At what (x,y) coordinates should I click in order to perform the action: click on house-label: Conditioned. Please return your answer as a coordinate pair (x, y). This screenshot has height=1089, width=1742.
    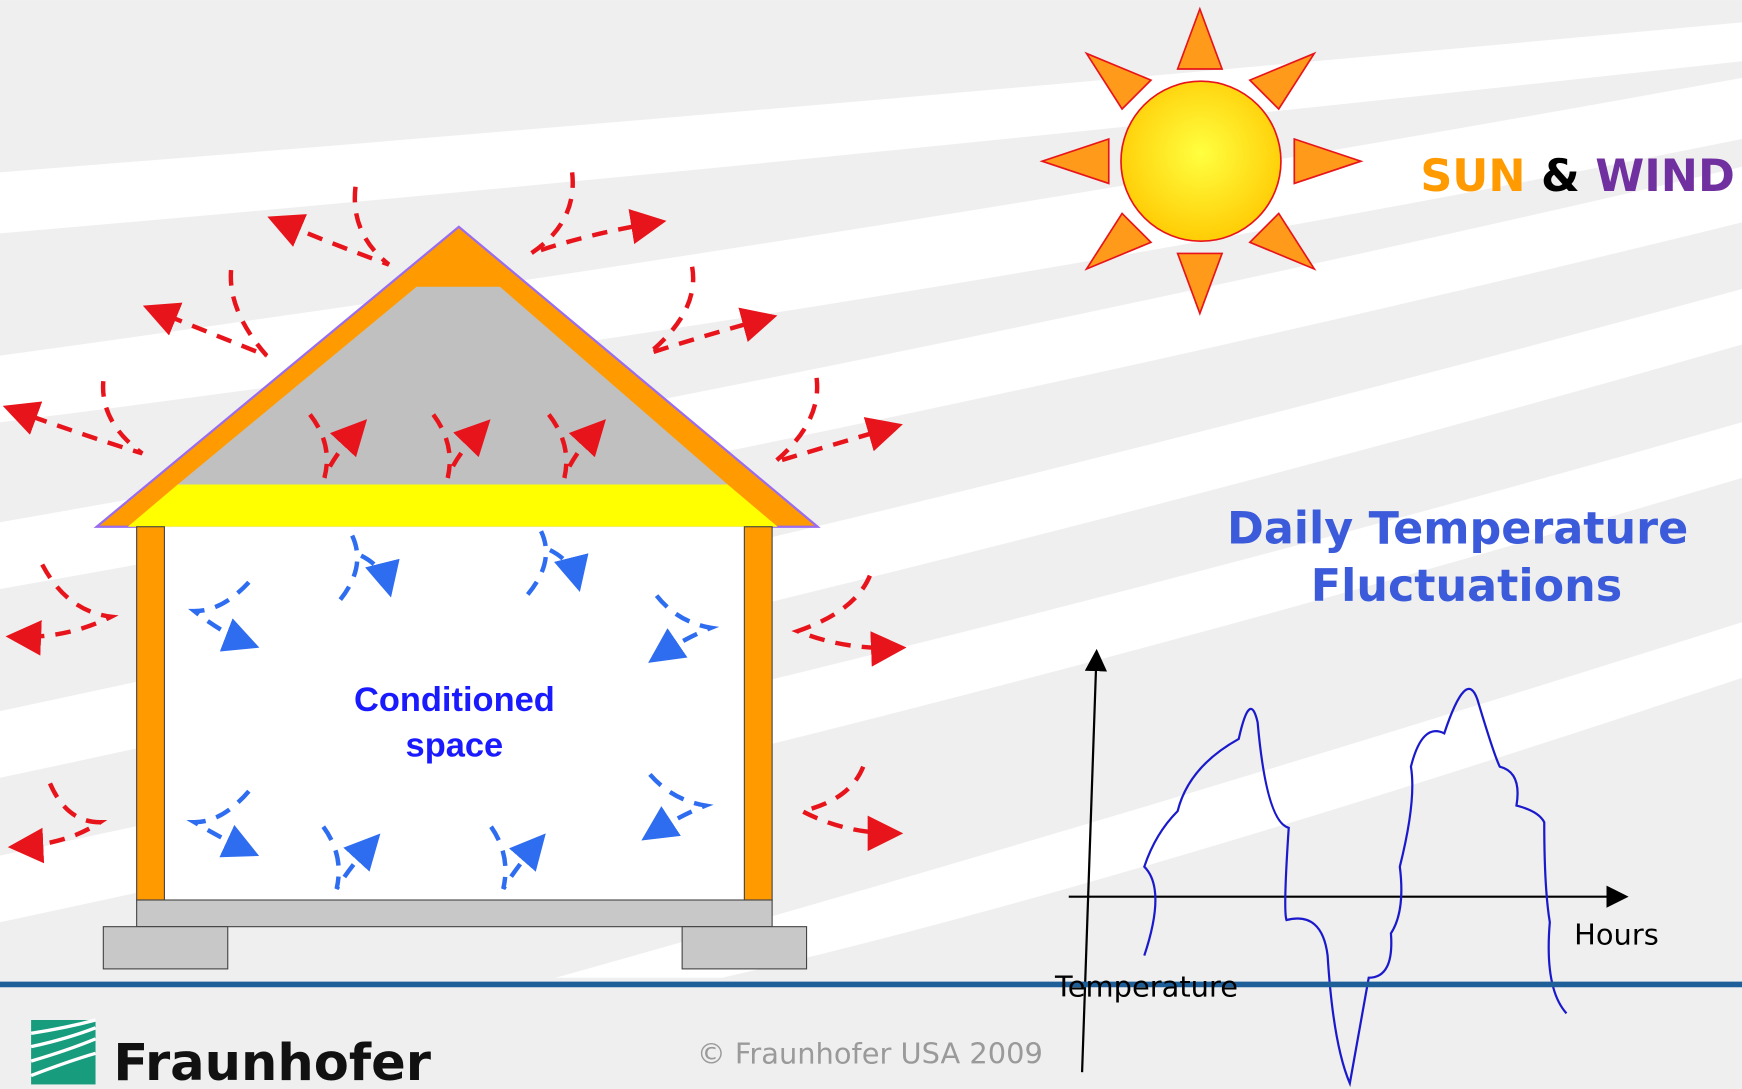
    Looking at the image, I should click on (454, 700).